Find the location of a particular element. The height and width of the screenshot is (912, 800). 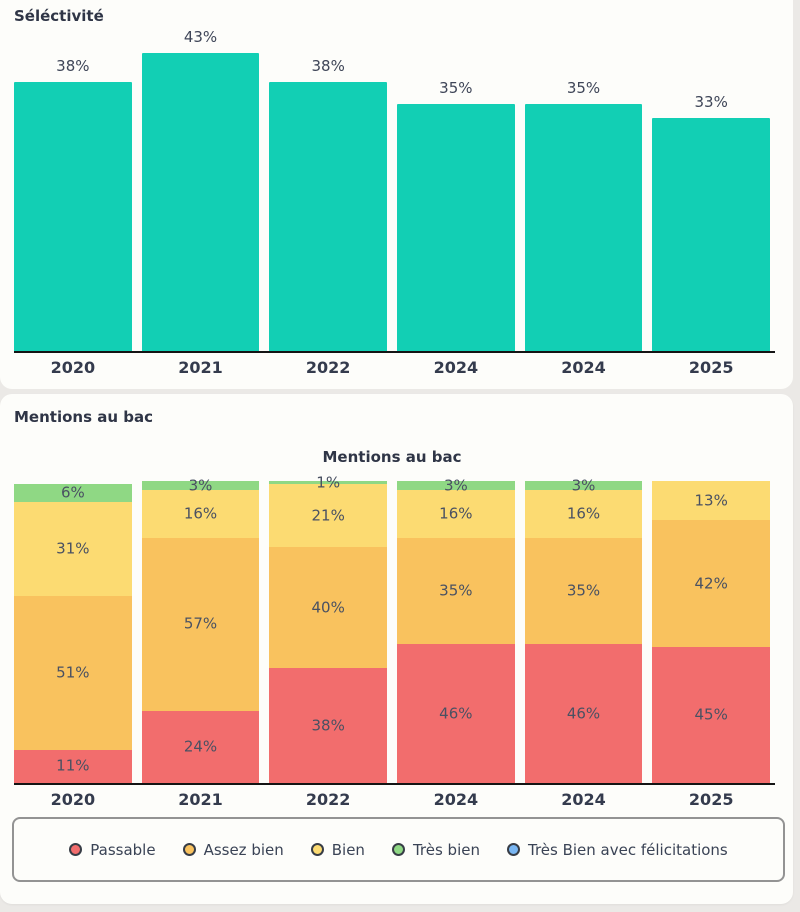

bar-column: 33% is located at coordinates (711, 190).